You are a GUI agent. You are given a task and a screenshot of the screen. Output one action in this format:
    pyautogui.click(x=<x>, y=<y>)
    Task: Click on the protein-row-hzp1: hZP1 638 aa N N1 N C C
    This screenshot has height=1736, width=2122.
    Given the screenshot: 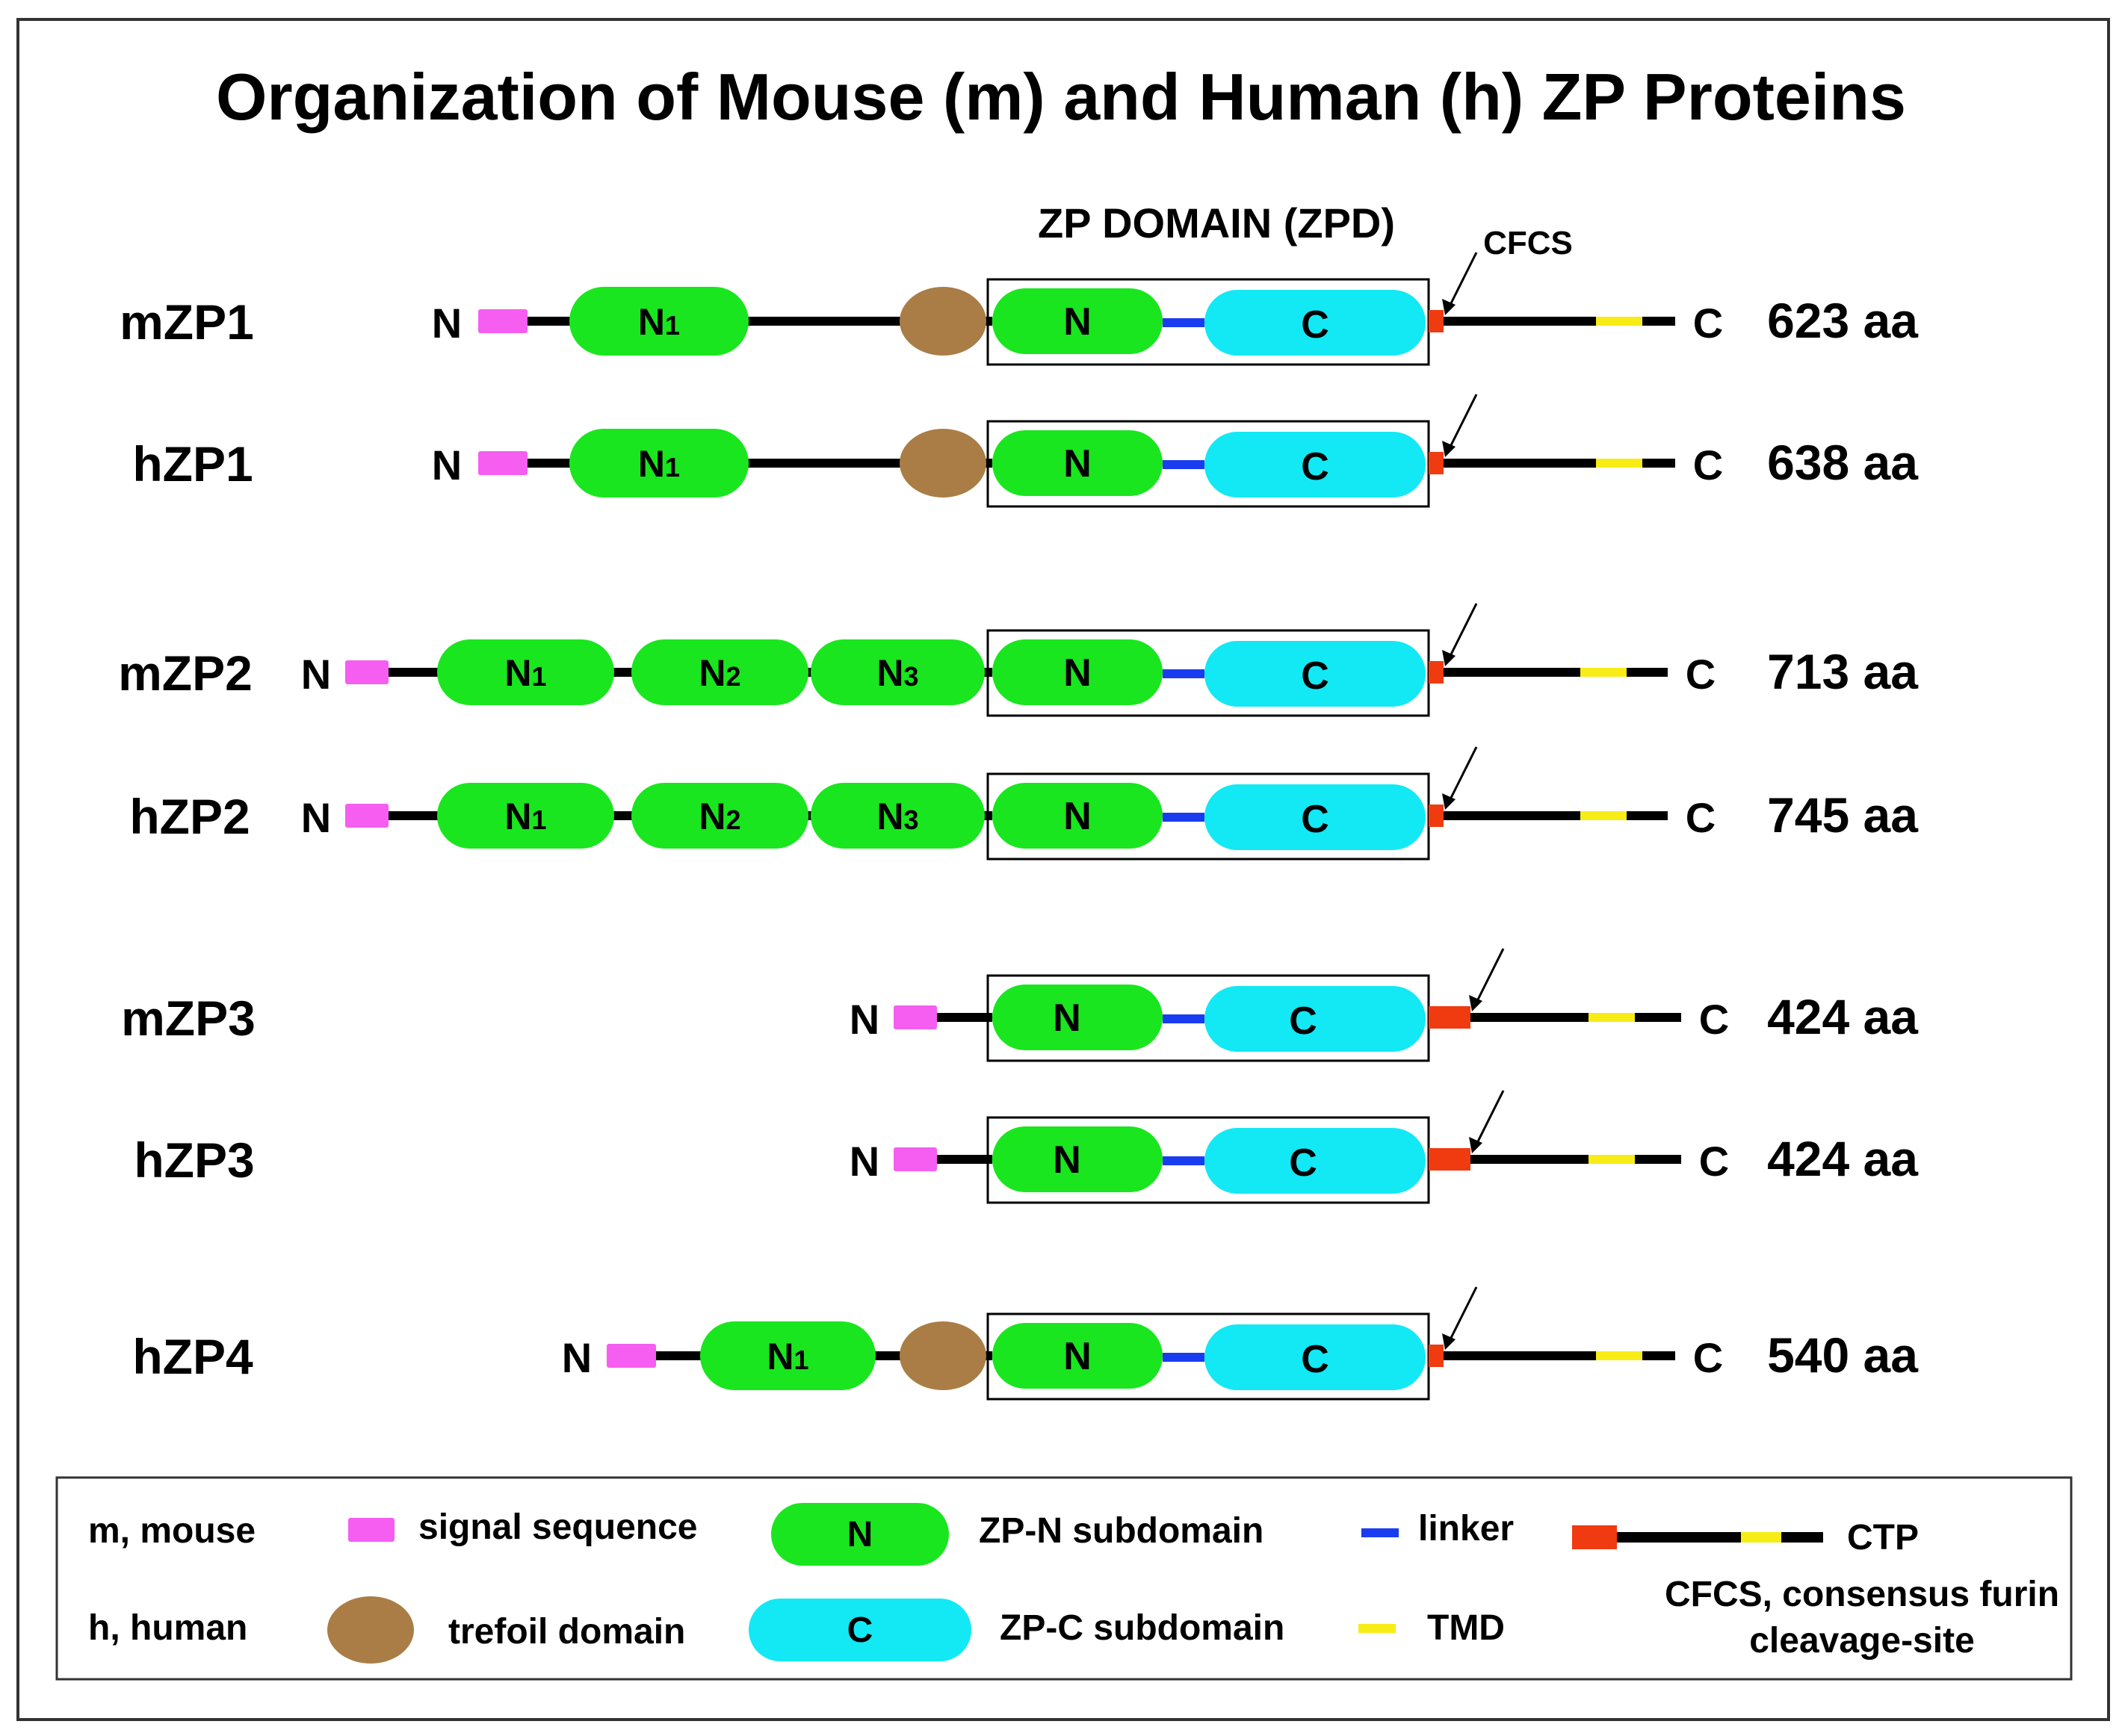 What is the action you would take?
    pyautogui.click(x=1025, y=451)
    